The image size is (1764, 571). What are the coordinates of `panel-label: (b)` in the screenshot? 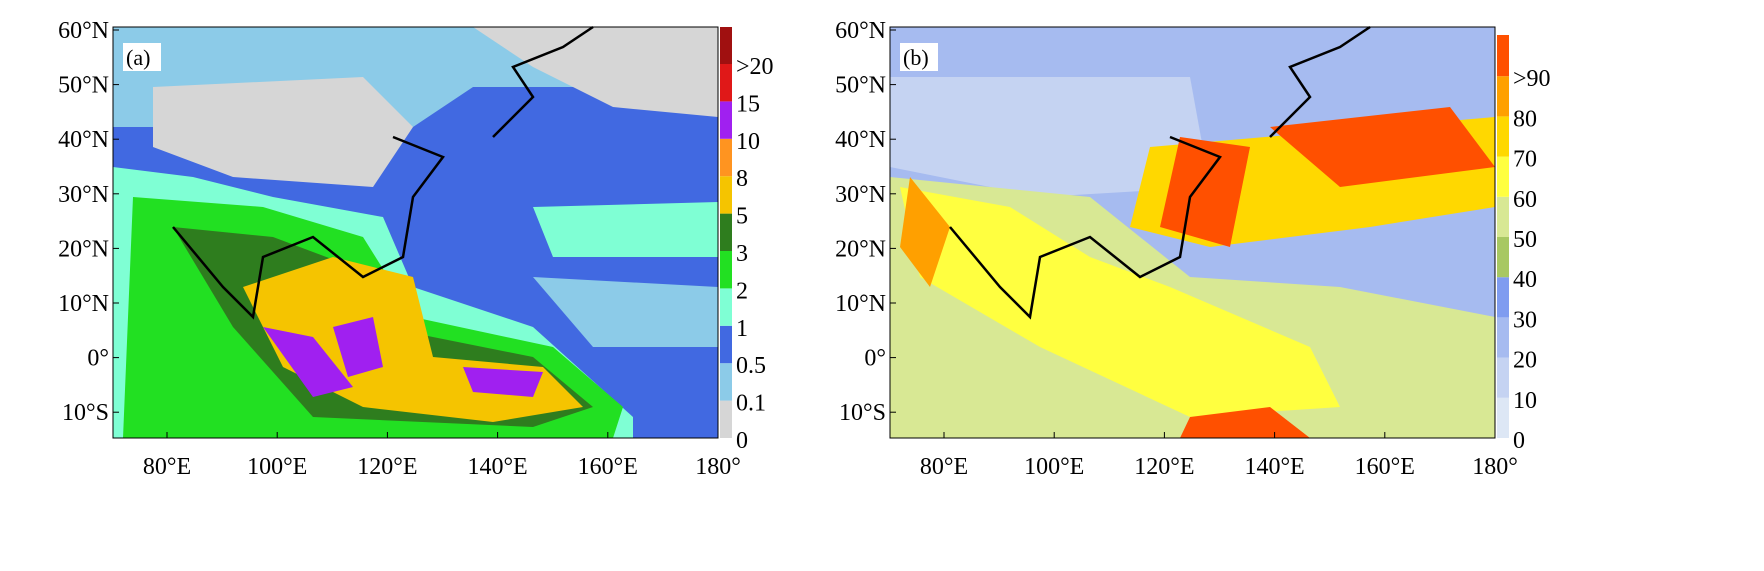 It's located at (916, 57).